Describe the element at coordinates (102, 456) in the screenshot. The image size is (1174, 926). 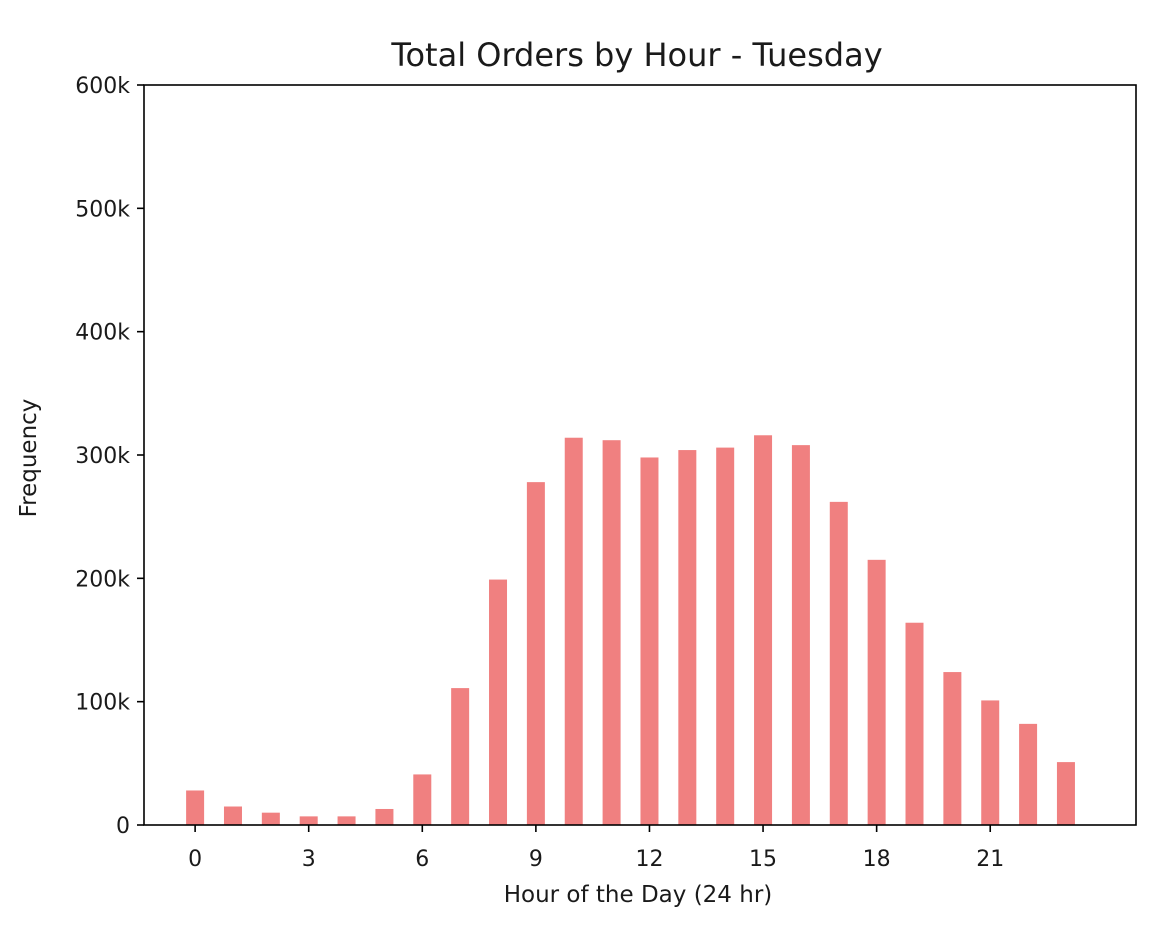
I see `y-tick-label: 300k` at that location.